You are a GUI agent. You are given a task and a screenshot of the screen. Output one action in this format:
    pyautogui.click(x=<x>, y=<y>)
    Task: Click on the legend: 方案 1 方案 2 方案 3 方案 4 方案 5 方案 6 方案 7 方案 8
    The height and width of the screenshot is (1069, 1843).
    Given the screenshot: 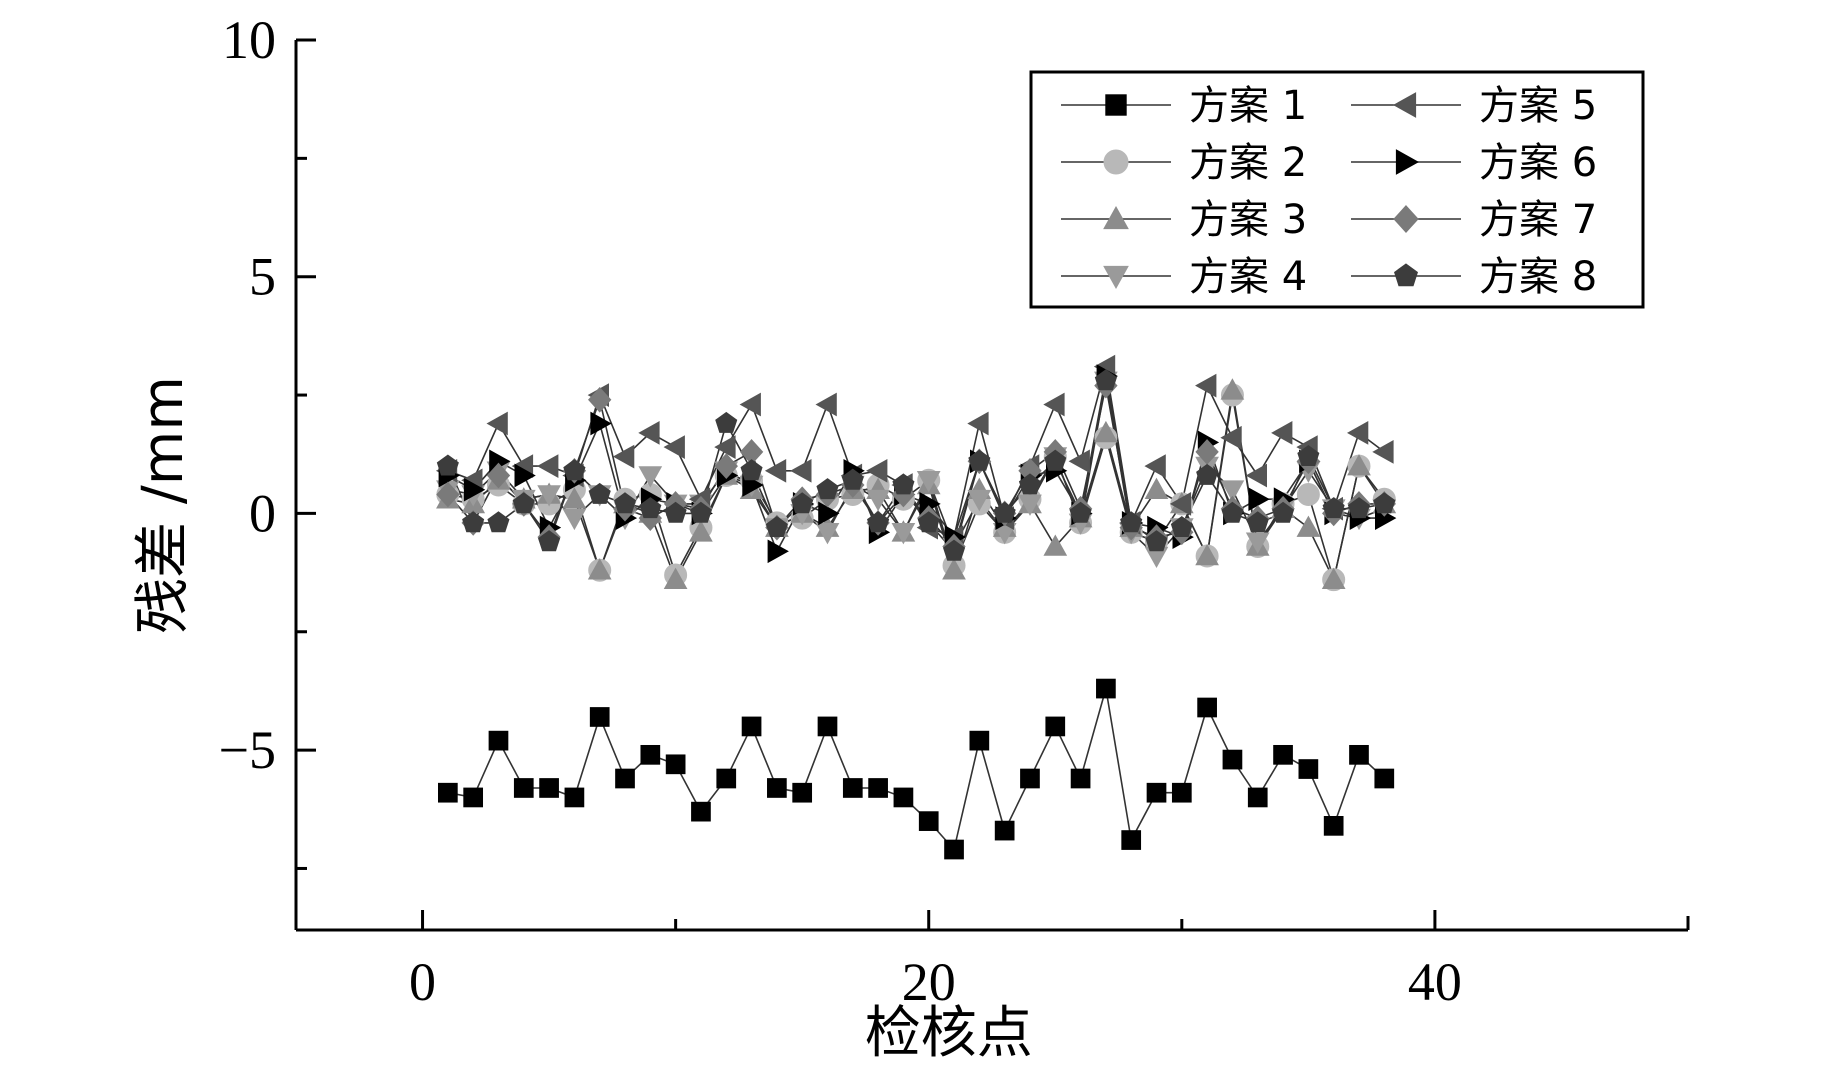 What is the action you would take?
    pyautogui.click(x=1337, y=189)
    